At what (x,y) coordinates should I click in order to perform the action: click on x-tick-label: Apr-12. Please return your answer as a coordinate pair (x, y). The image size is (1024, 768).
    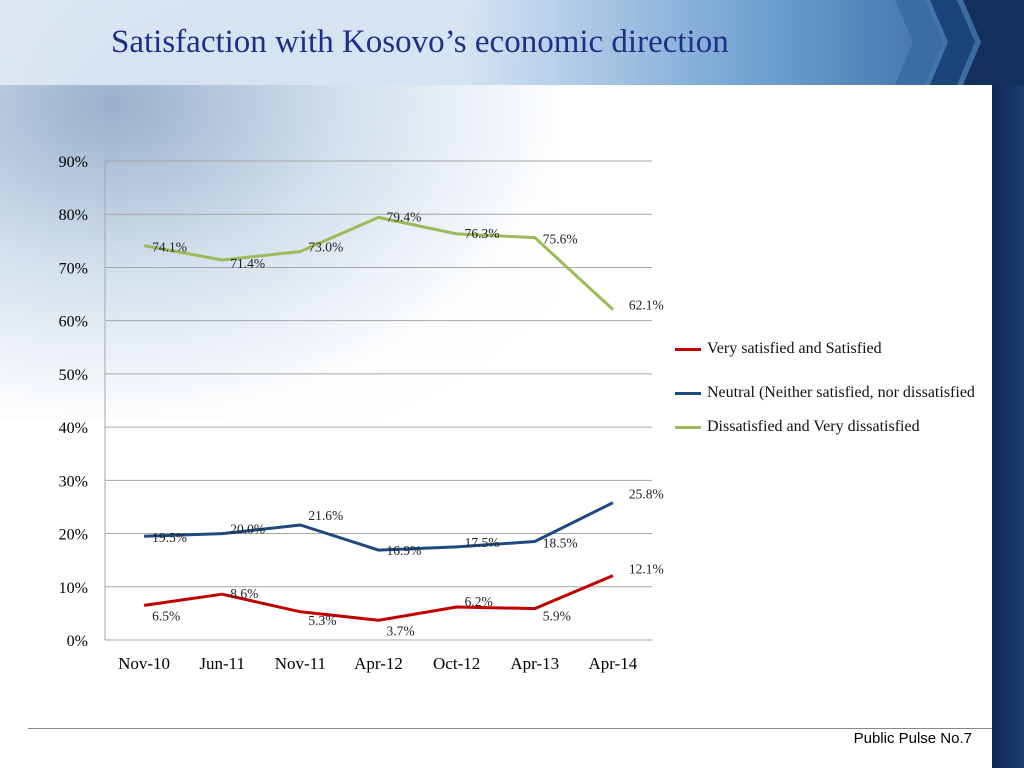
    Looking at the image, I should click on (378, 663).